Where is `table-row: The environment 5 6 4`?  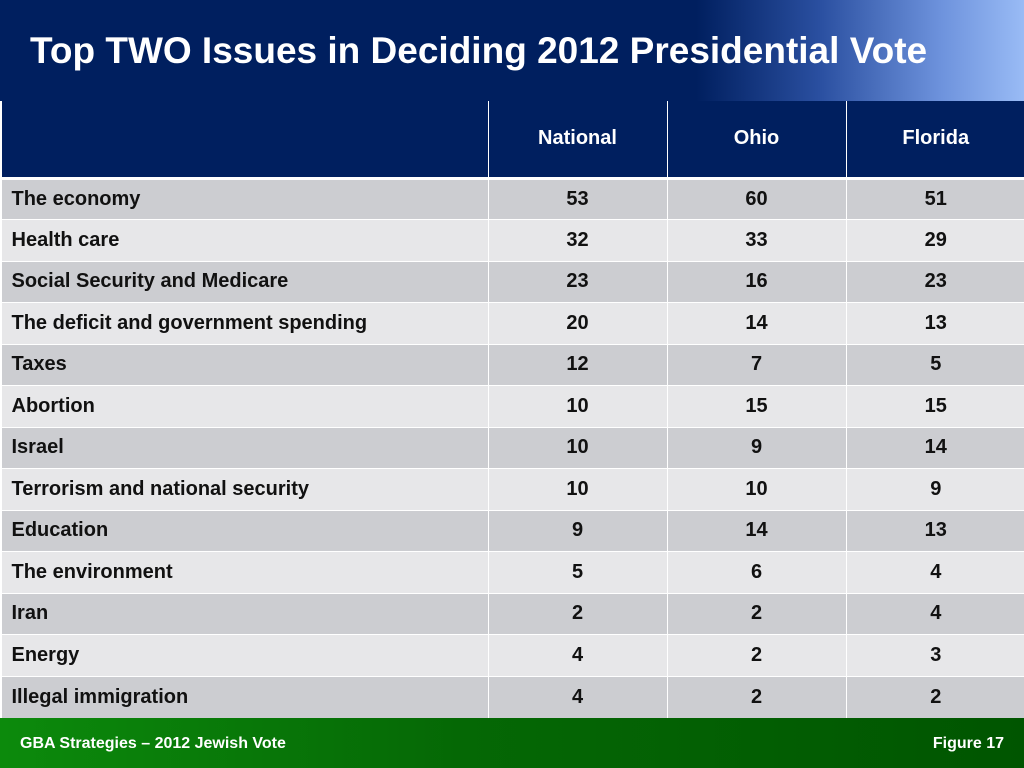
table-row: The environment 5 6 4 is located at coordinates (512, 572).